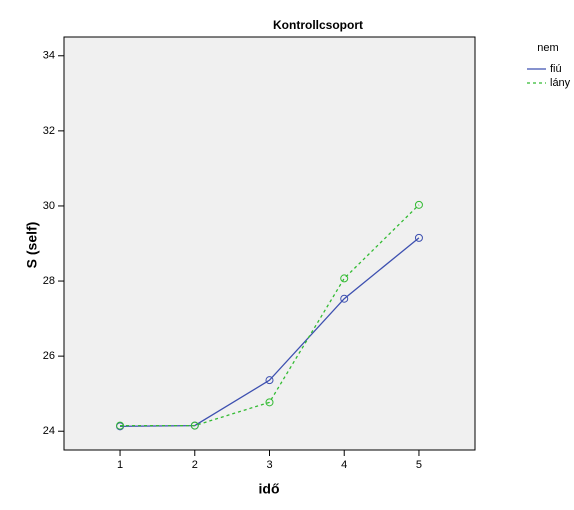  Describe the element at coordinates (419, 465) in the screenshot. I see `x-tick-label: 5` at that location.